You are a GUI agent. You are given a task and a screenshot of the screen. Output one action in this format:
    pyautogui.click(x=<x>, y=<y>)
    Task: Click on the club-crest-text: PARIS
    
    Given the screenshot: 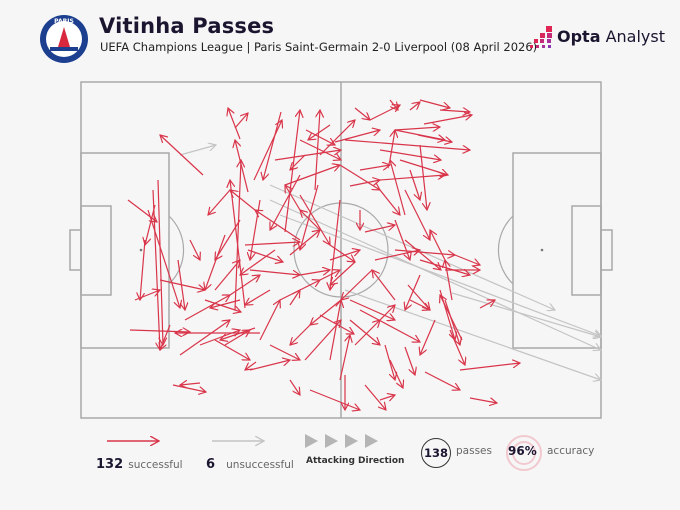 What is the action you would take?
    pyautogui.click(x=64, y=21)
    